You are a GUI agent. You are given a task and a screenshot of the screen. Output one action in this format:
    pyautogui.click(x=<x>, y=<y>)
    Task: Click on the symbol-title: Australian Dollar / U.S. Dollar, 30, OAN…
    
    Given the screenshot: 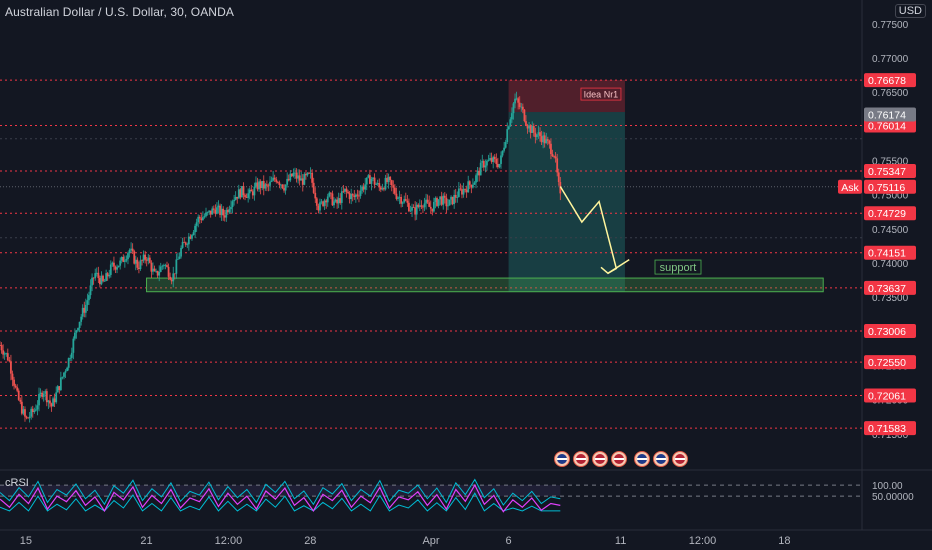 What is the action you would take?
    pyautogui.click(x=119, y=12)
    